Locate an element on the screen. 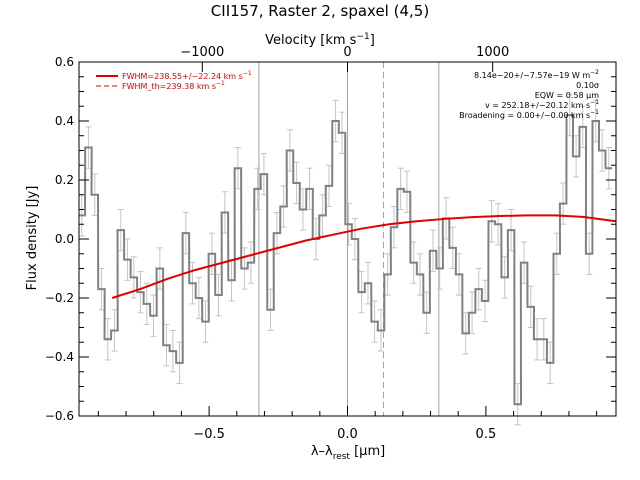 The height and width of the screenshot is (480, 640). top-tick-label: 1000 is located at coordinates (492, 52).